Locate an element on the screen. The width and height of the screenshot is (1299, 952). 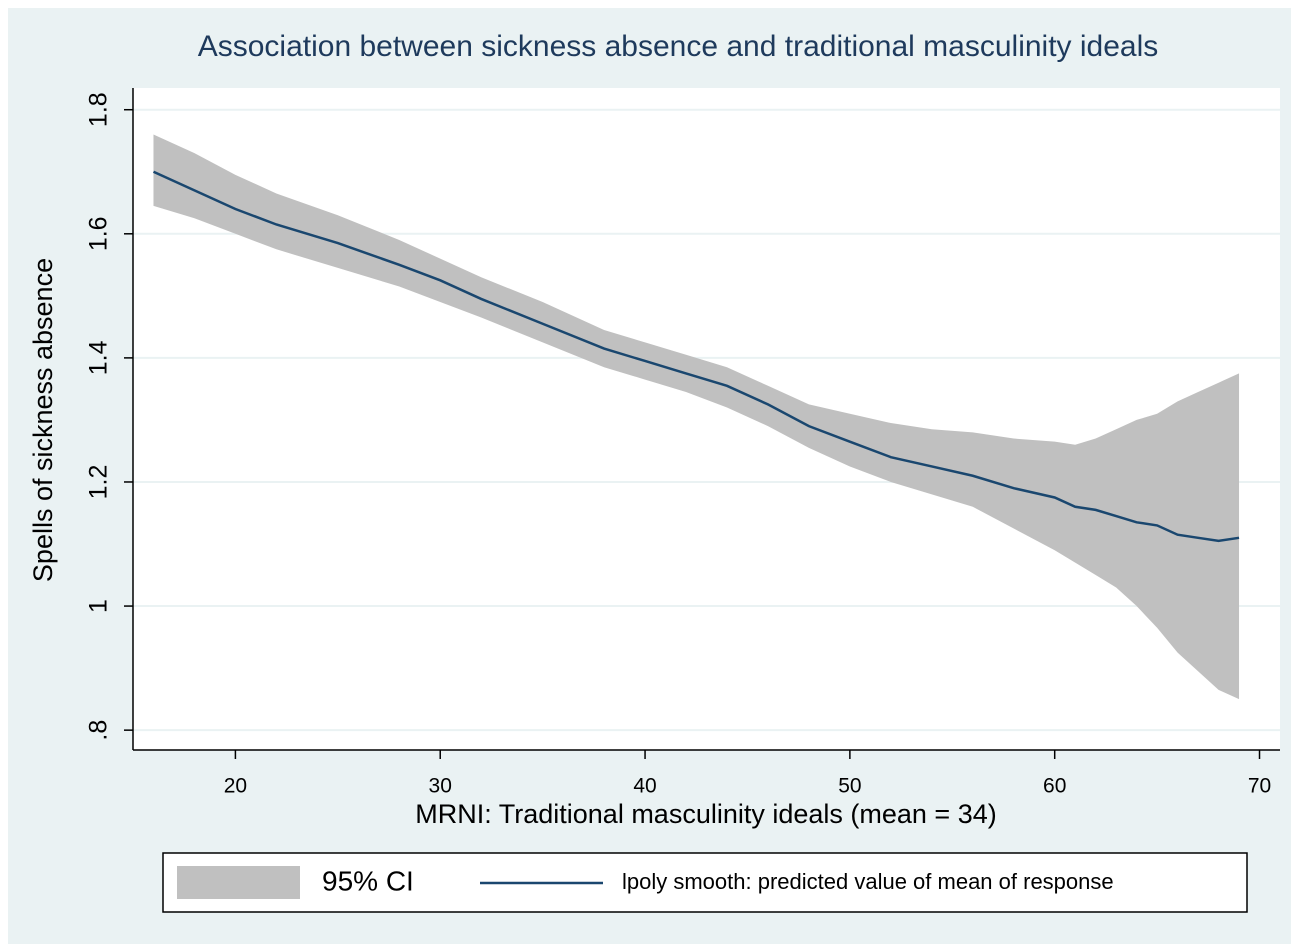
legend-box is located at coordinates (705, 882).